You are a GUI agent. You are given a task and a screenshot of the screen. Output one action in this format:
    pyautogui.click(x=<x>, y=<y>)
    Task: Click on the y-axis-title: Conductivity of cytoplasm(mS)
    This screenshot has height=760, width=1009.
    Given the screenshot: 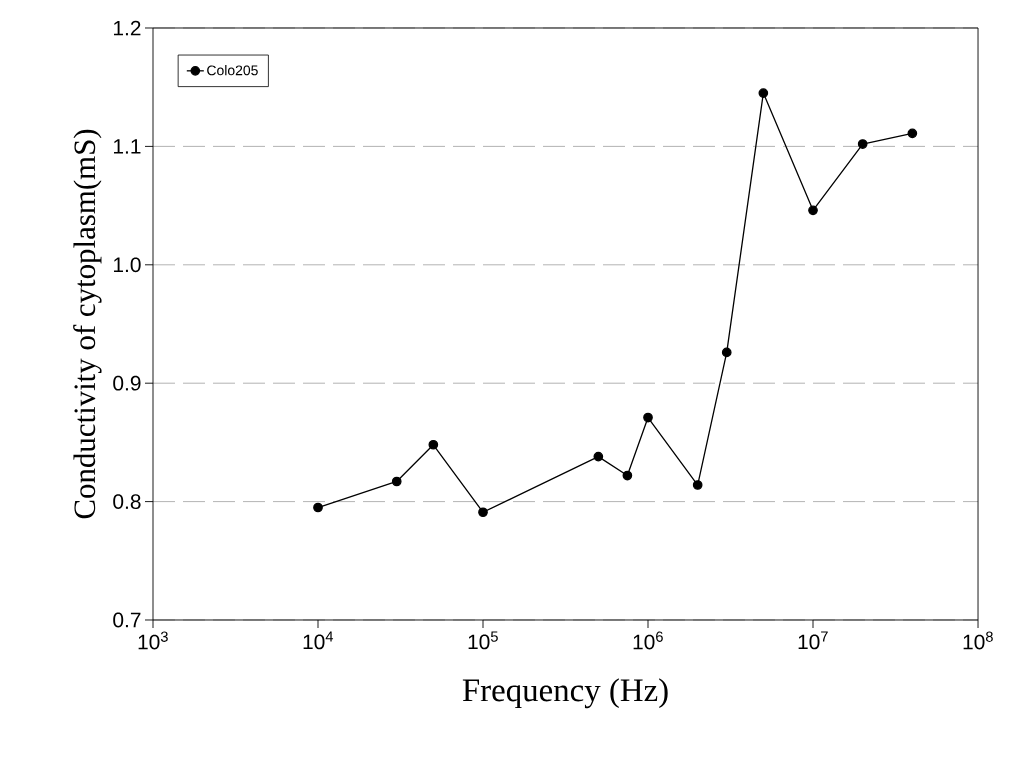 What is the action you would take?
    pyautogui.click(x=87, y=324)
    